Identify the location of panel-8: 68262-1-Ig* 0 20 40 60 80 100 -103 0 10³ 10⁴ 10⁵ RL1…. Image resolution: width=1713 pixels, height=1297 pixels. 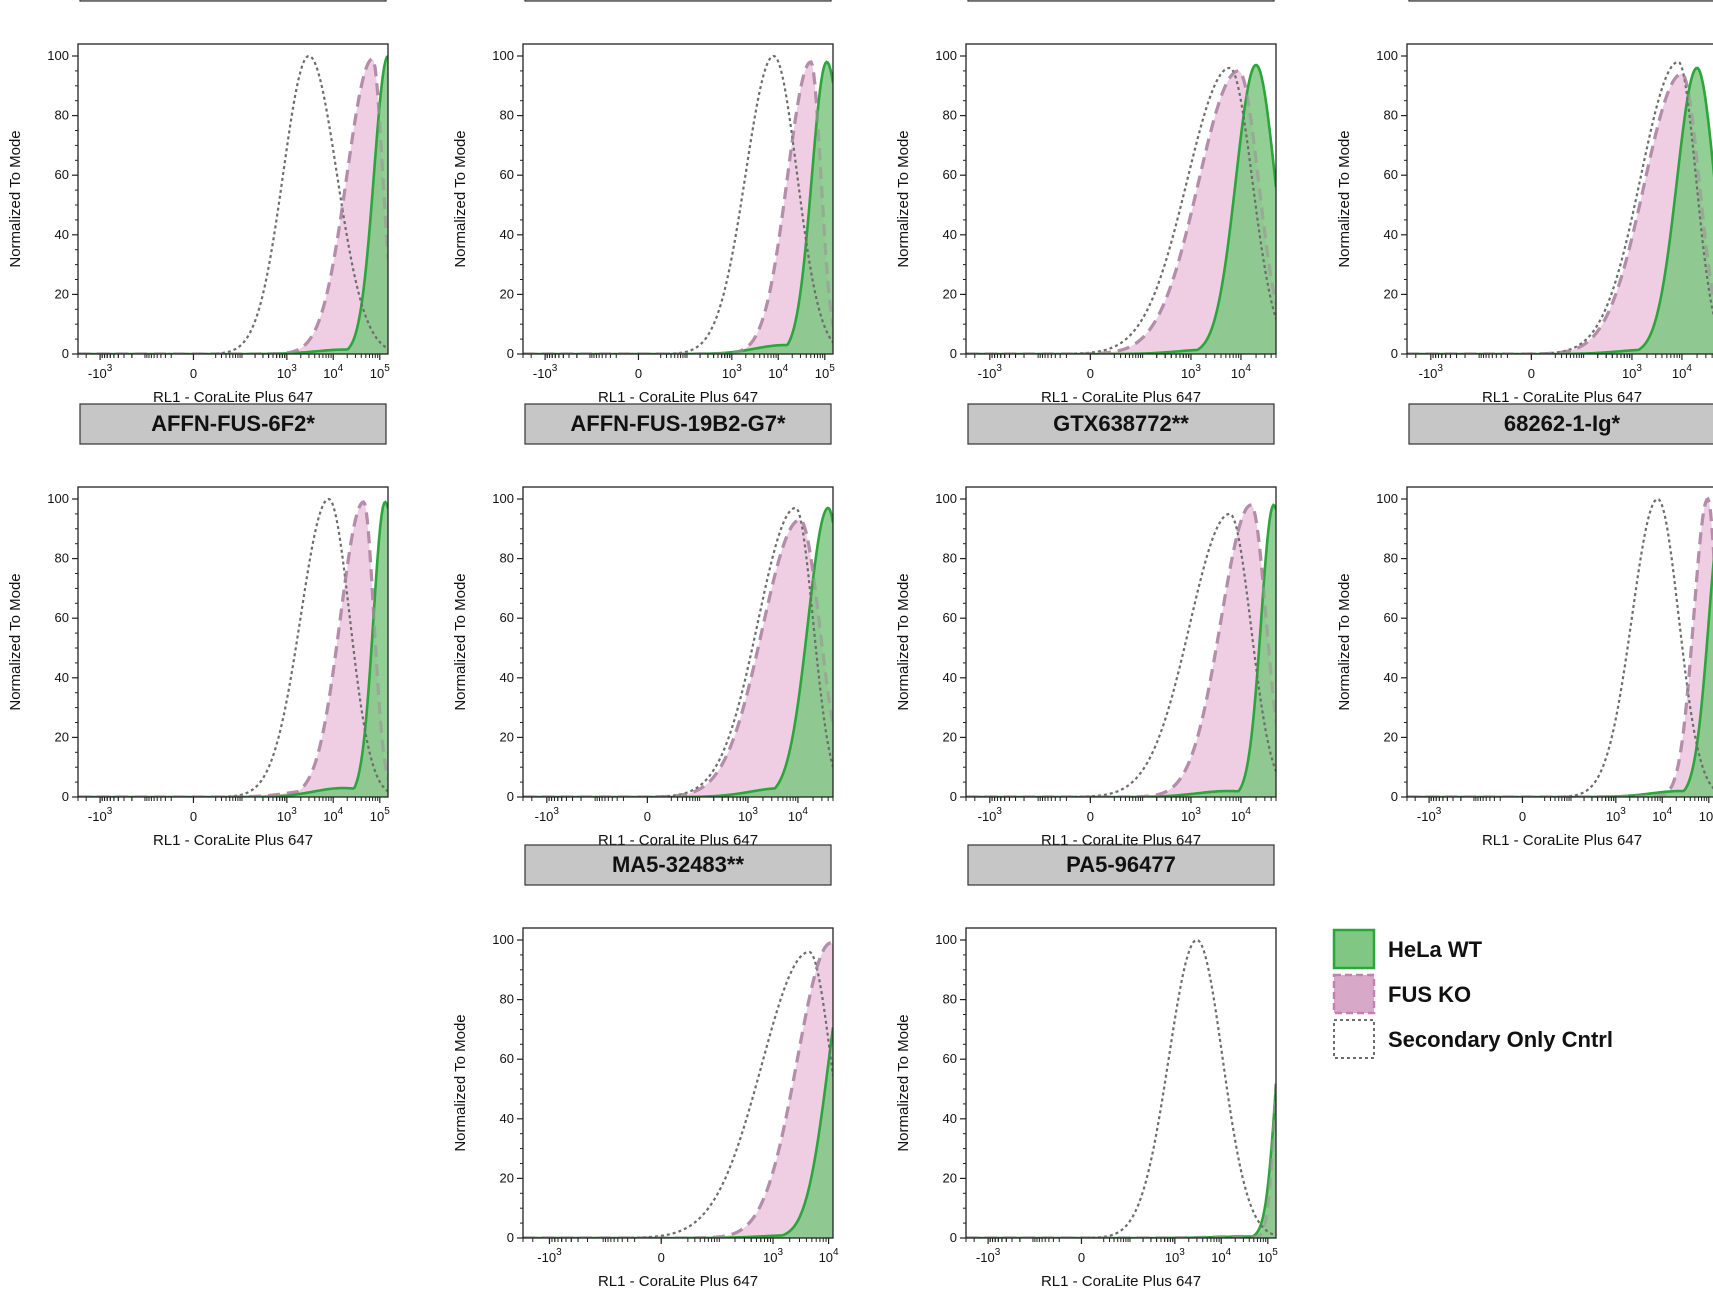
(1524, 626).